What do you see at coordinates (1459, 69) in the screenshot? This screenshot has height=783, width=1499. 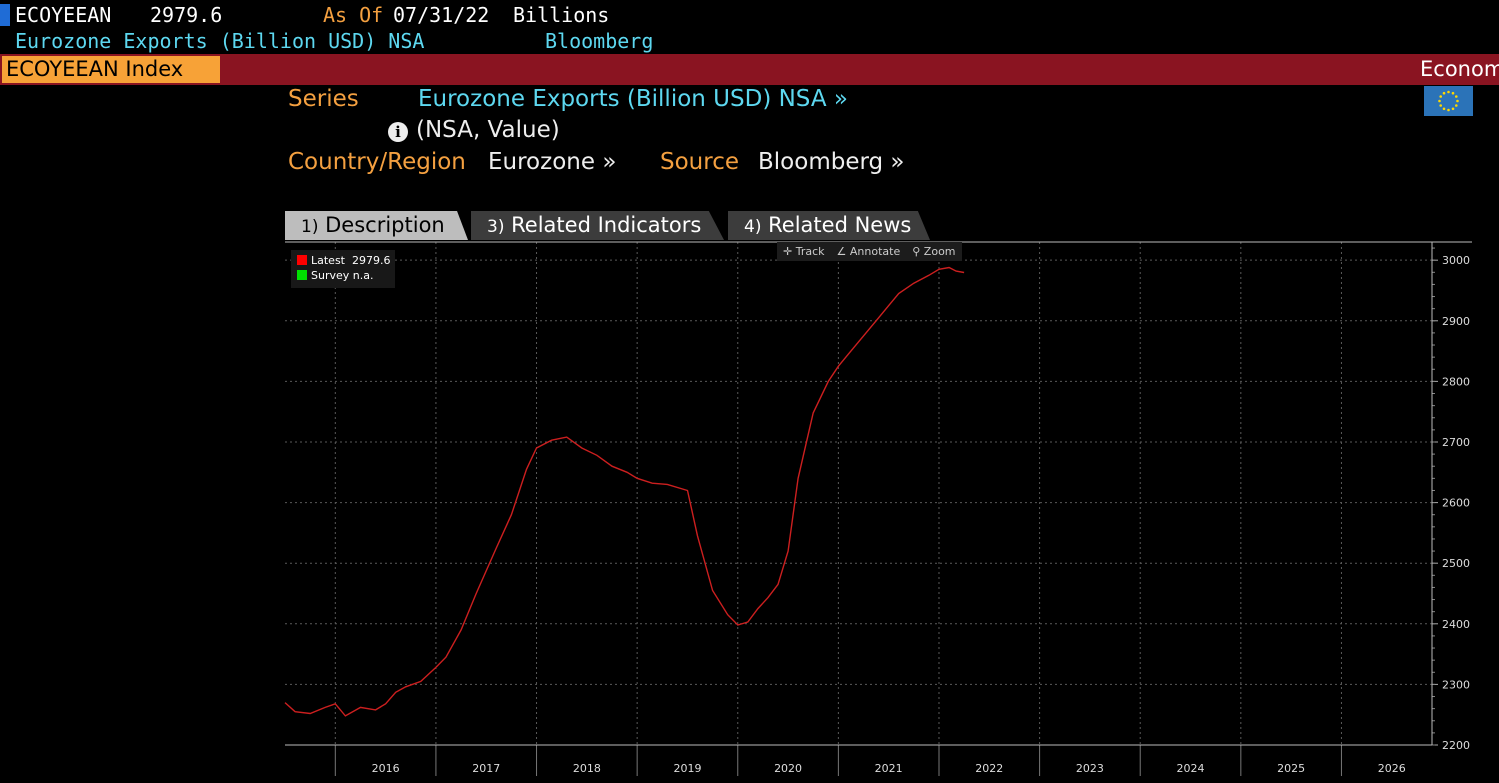 I see `function-label: Econom` at bounding box center [1459, 69].